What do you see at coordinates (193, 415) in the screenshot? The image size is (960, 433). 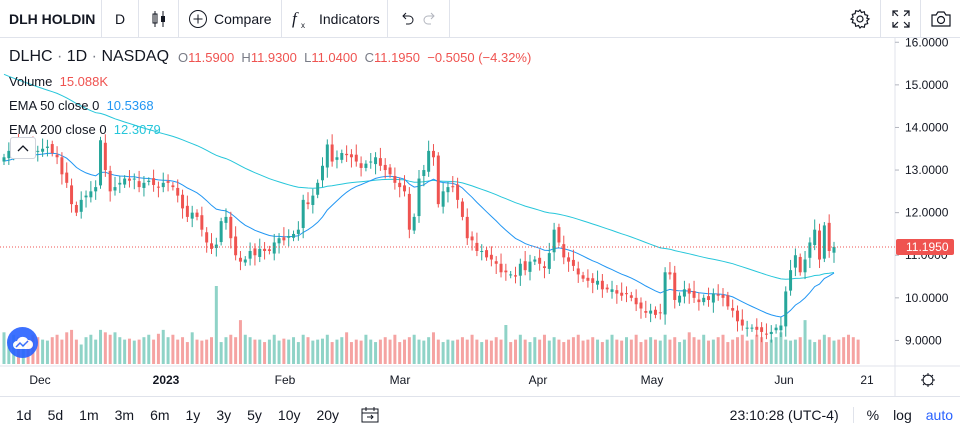 I see `range-button-1y: 1y` at bounding box center [193, 415].